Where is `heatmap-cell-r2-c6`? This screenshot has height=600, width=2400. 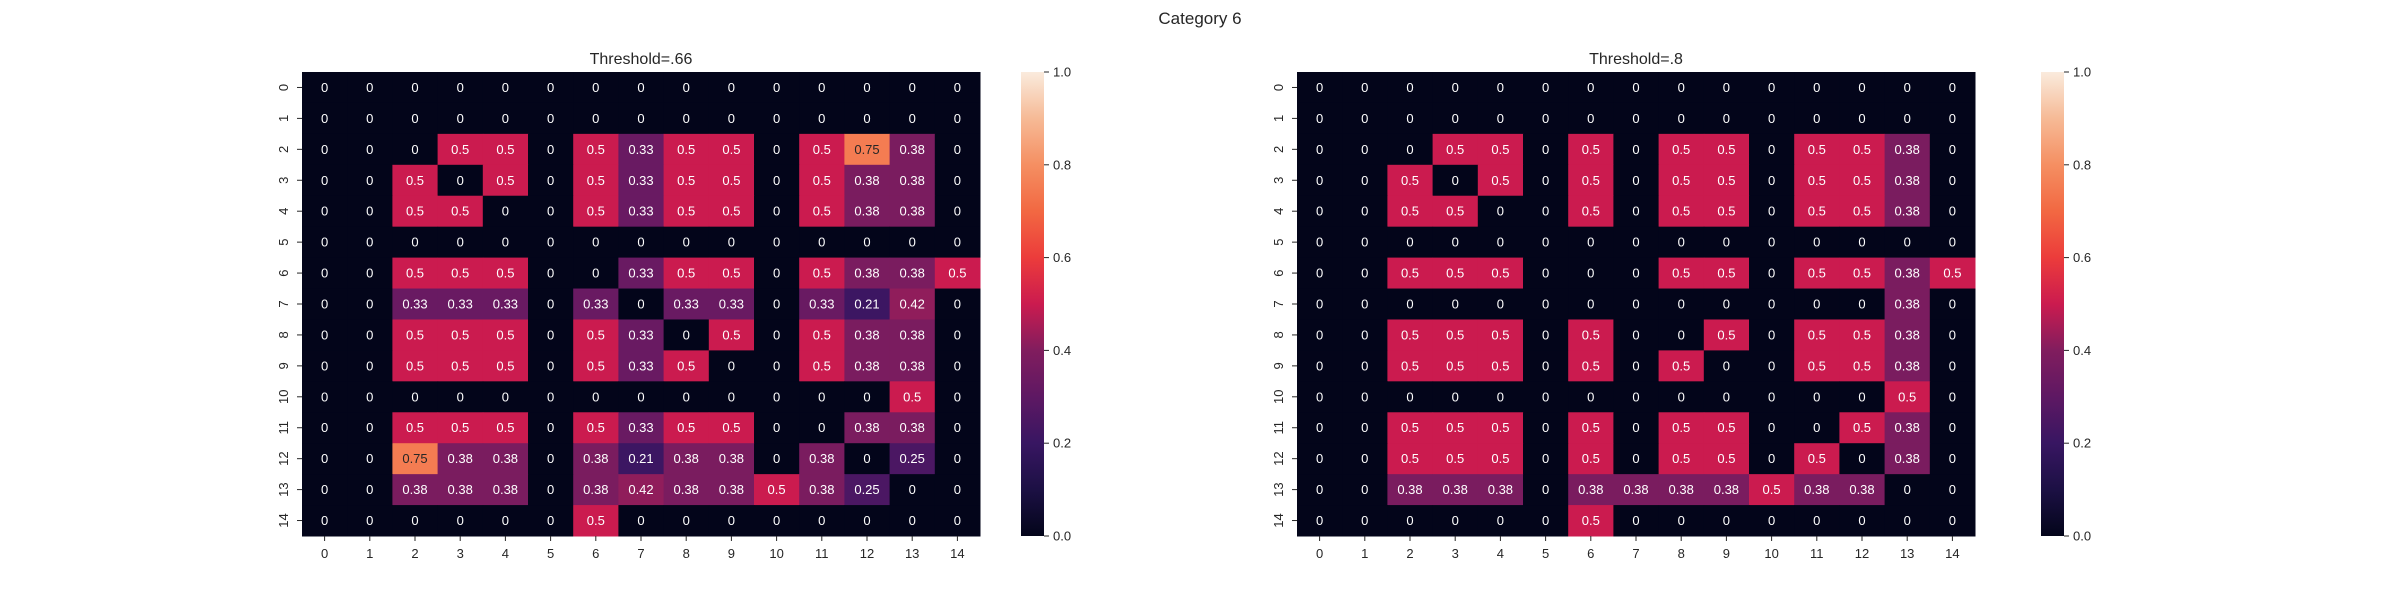 heatmap-cell-r2-c6 is located at coordinates (1591, 149).